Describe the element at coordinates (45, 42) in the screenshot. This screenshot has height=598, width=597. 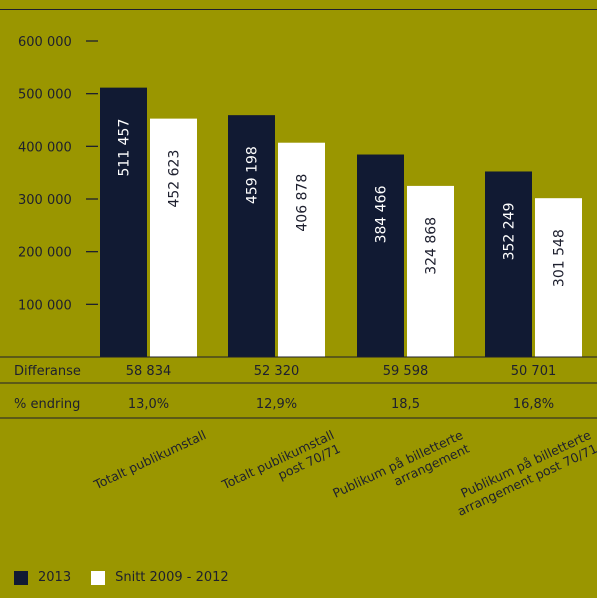
I see `y-tick-label: 600 000` at that location.